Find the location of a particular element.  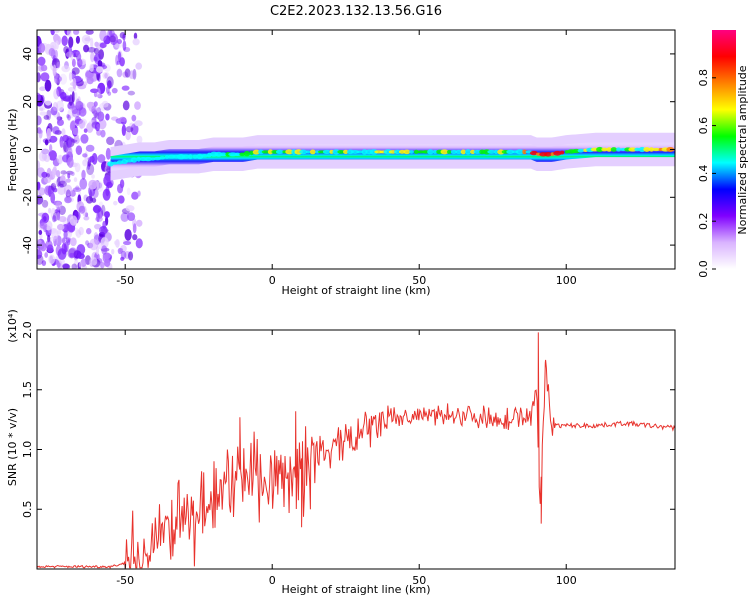

x-tick-label: 100 is located at coordinates (566, 580).